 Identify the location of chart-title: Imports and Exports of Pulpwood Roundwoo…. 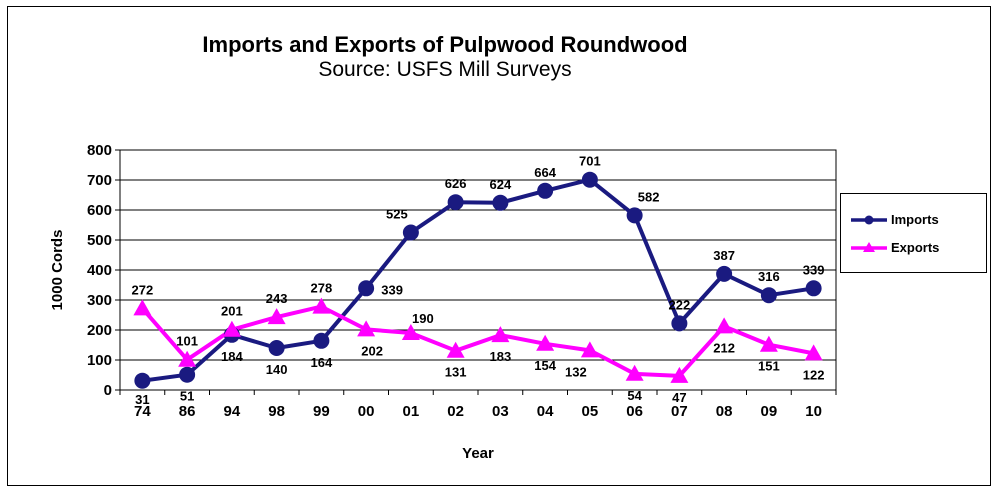
(445, 44).